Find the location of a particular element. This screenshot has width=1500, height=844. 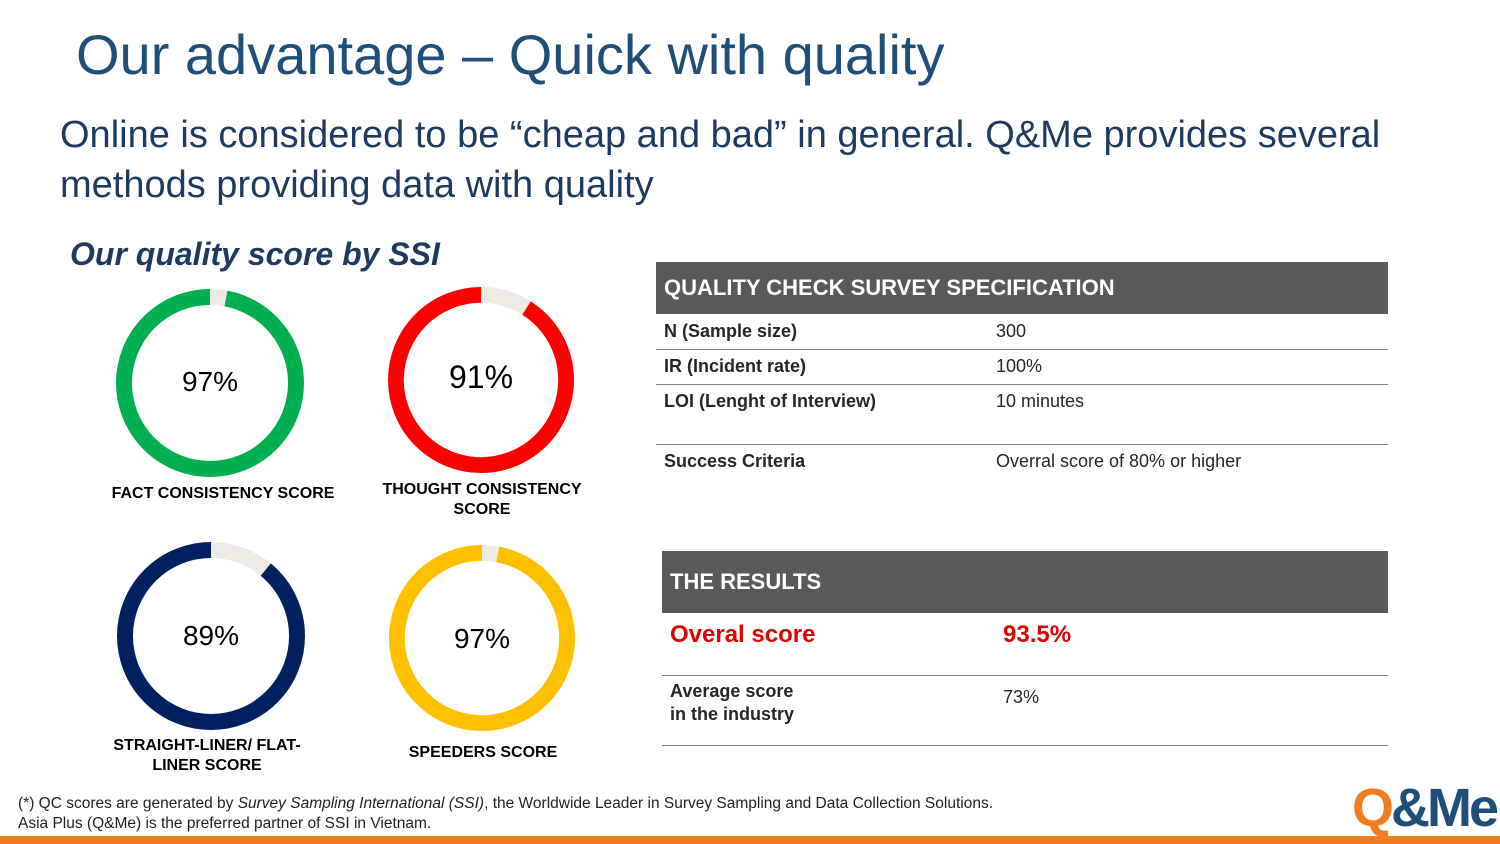

overall-score-value: 93.5% is located at coordinates (1037, 634).